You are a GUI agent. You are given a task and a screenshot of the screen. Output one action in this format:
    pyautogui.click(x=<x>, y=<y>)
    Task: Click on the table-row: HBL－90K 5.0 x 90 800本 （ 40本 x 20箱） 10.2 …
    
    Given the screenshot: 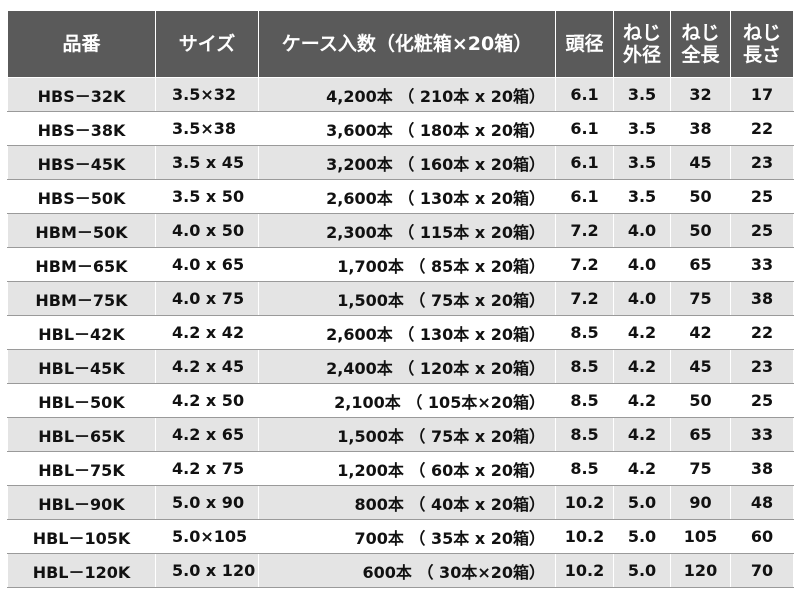 What is the action you would take?
    pyautogui.click(x=400, y=502)
    